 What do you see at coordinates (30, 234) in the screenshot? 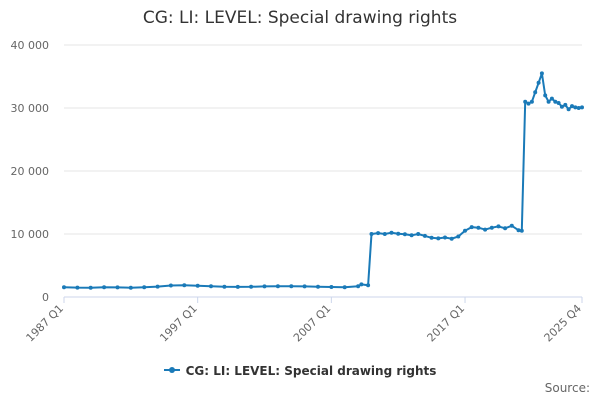
I see `y-tick-label: 10 000` at bounding box center [30, 234].